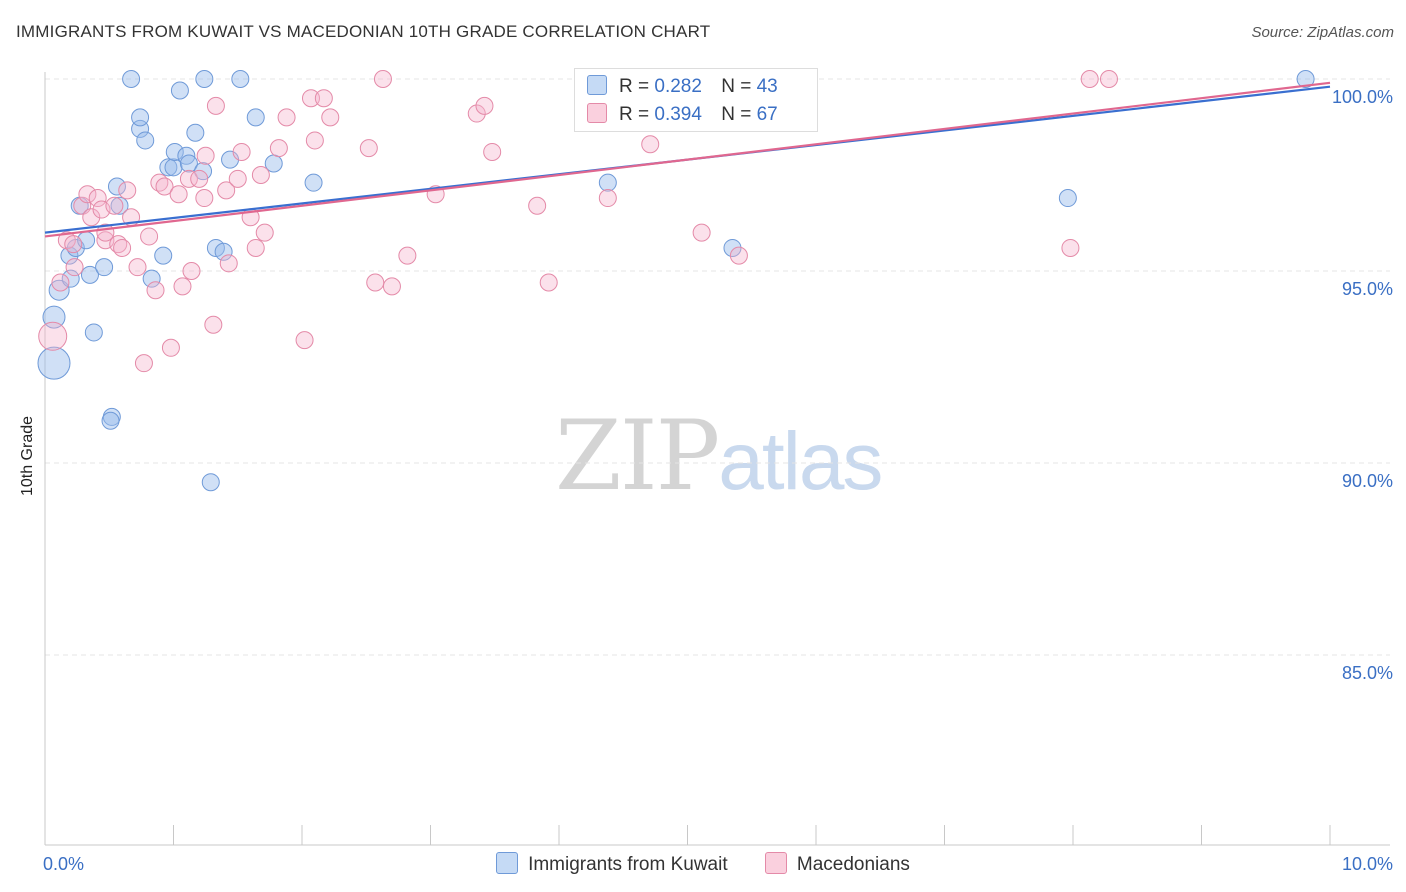 The image size is (1406, 892). What do you see at coordinates (1362, 97) in the screenshot?
I see `y-tick-label: 100.0%` at bounding box center [1362, 97].